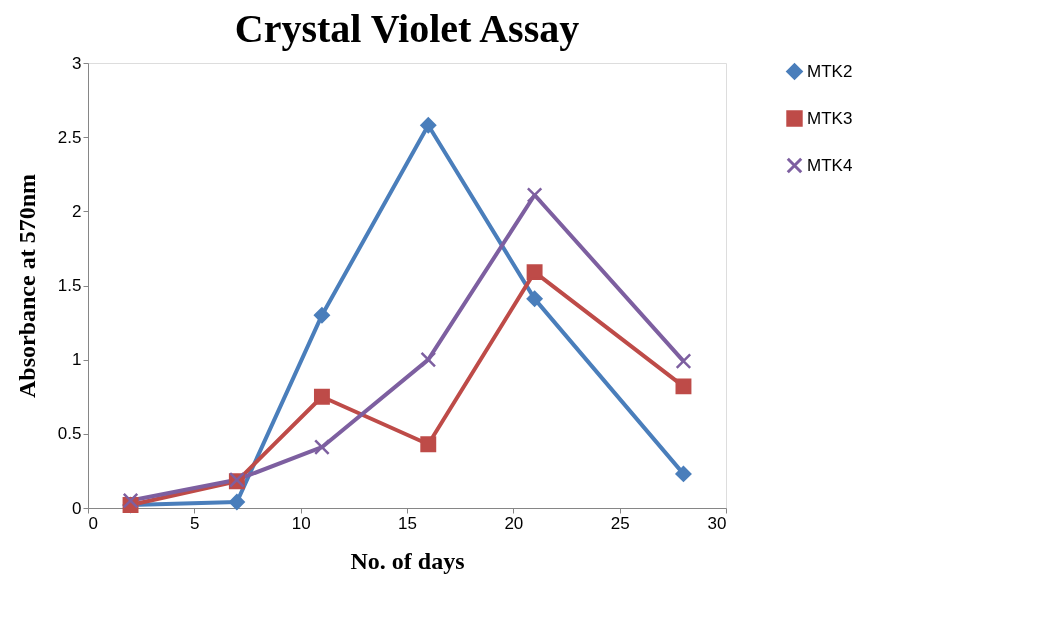 This screenshot has height=628, width=1040. Describe the element at coordinates (77, 360) in the screenshot. I see `y-tick-label: 1` at that location.